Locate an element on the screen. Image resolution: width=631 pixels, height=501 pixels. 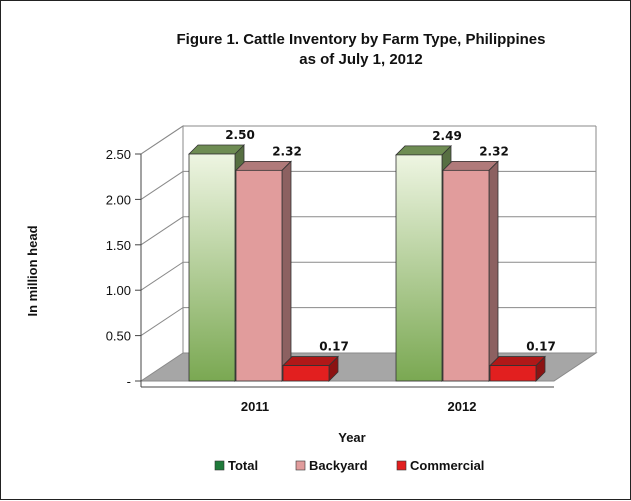
x-tick-label-2012: 2012 is located at coordinates (462, 406).